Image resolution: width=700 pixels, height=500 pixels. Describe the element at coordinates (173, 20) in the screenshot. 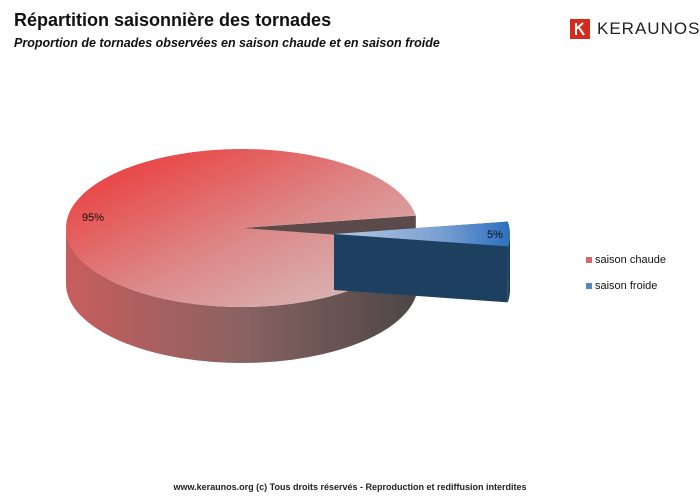

I see `chart-title: Répartition saisonnière des tornades` at that location.